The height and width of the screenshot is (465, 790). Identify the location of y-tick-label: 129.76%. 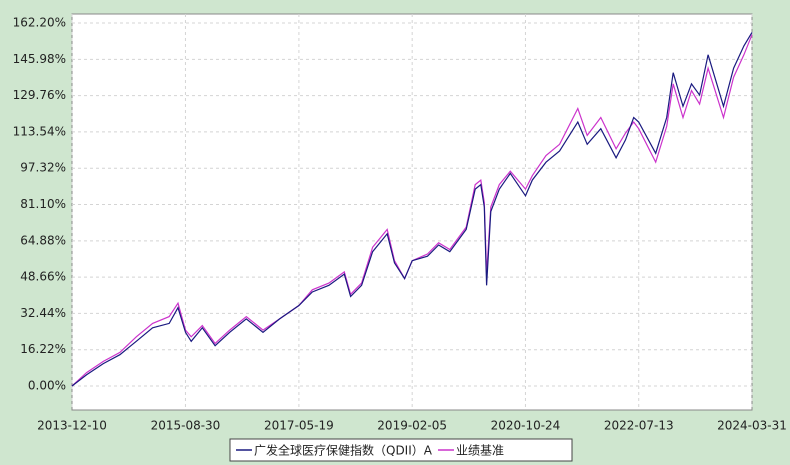
(39, 95).